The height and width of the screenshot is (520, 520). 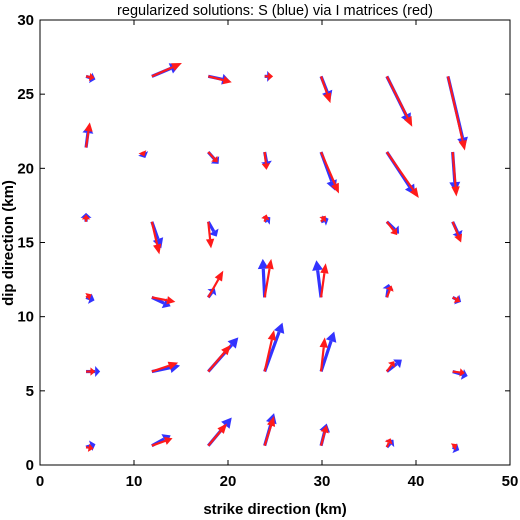 What do you see at coordinates (30, 465) in the screenshot?
I see `y-tick-label: 0` at bounding box center [30, 465].